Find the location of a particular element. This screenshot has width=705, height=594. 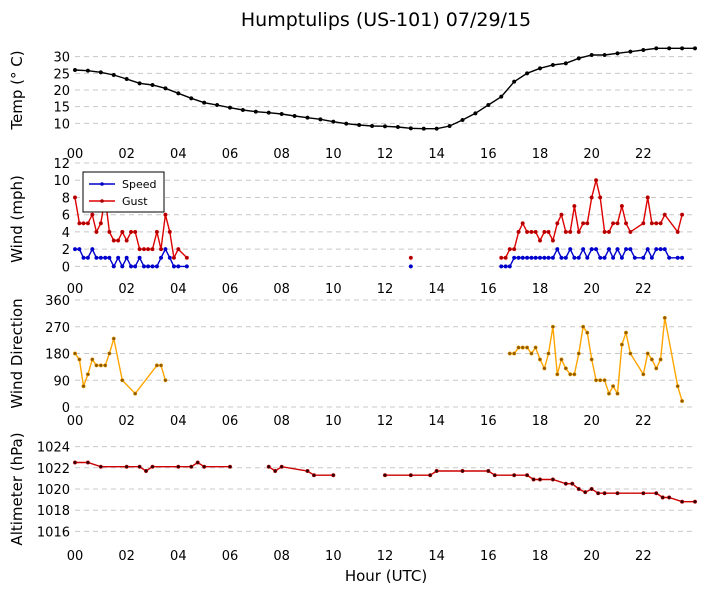

y-tick-label: 1024 is located at coordinates (53, 448).